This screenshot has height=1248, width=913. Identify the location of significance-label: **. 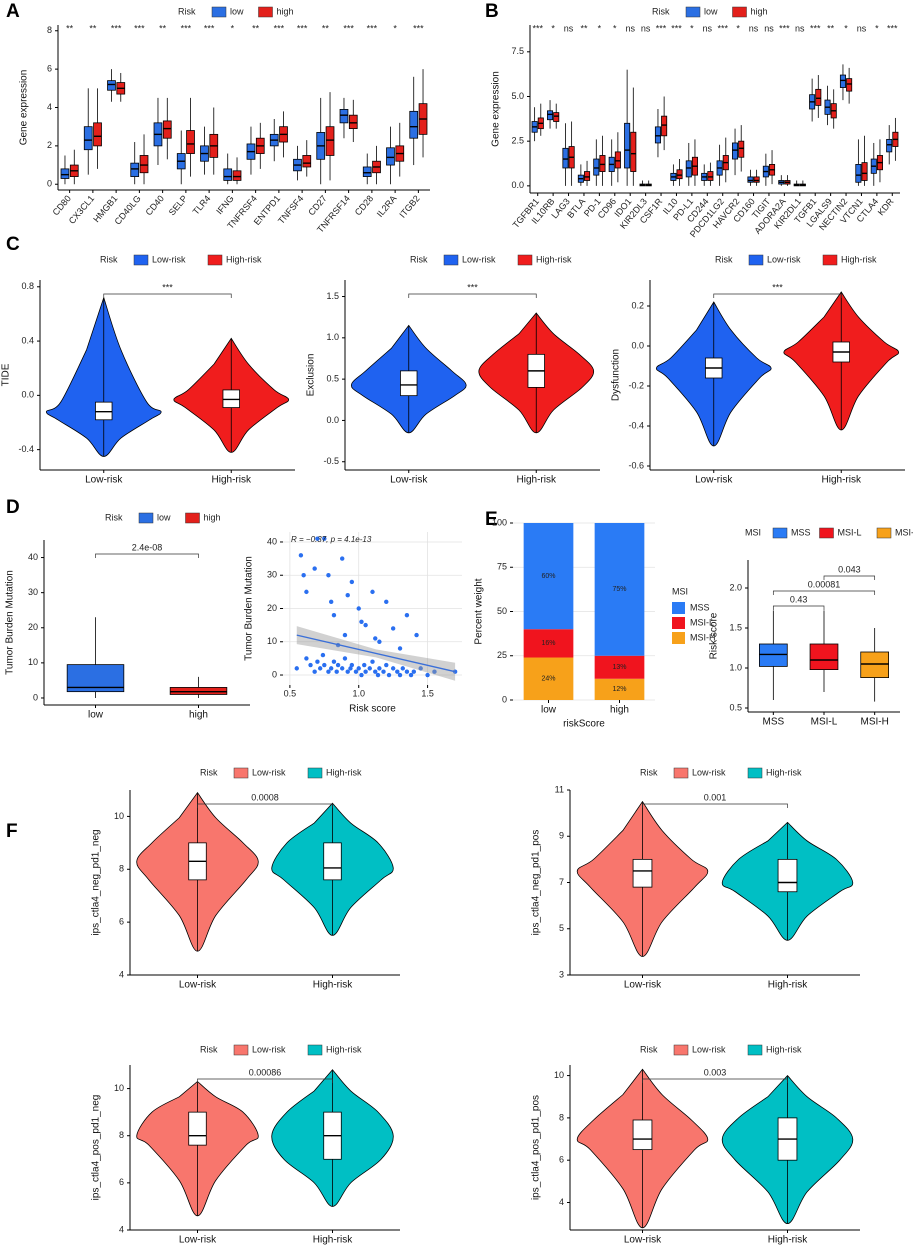
(256, 28).